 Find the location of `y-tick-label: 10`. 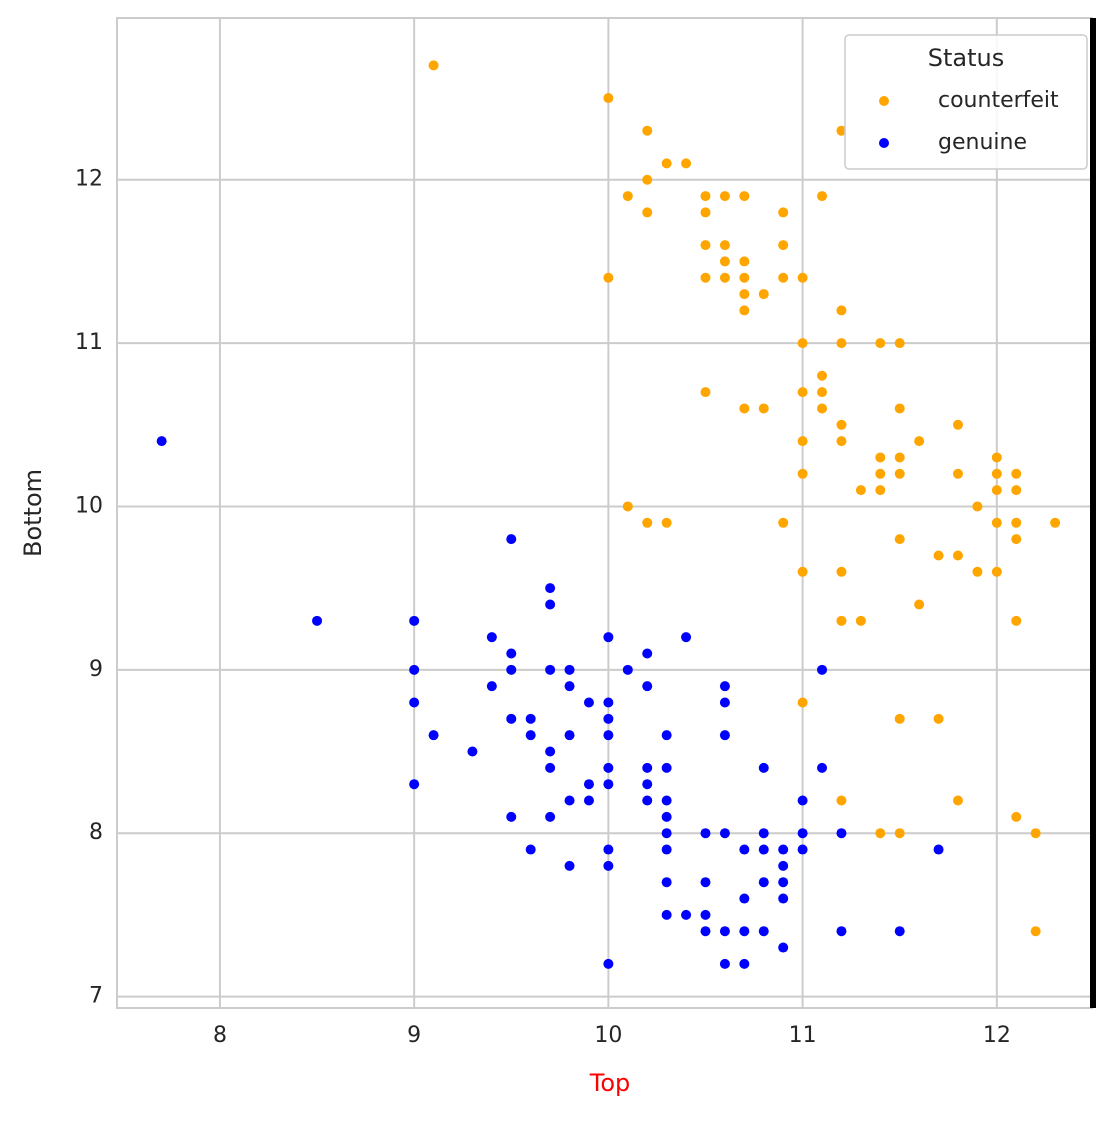

y-tick-label: 10 is located at coordinates (89, 505).